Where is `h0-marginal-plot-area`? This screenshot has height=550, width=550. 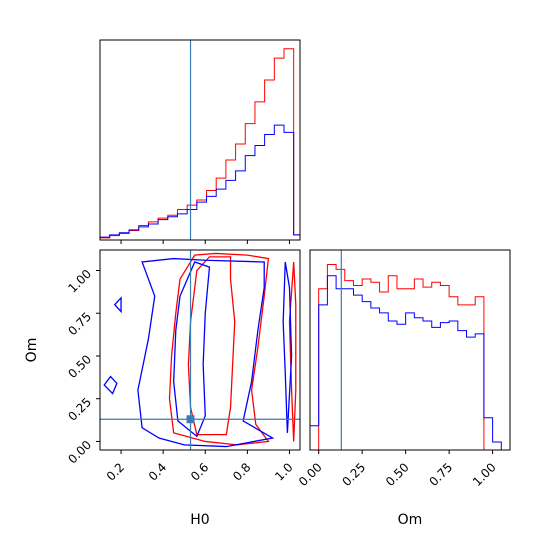
h0-marginal-plot-area is located at coordinates (200, 140).